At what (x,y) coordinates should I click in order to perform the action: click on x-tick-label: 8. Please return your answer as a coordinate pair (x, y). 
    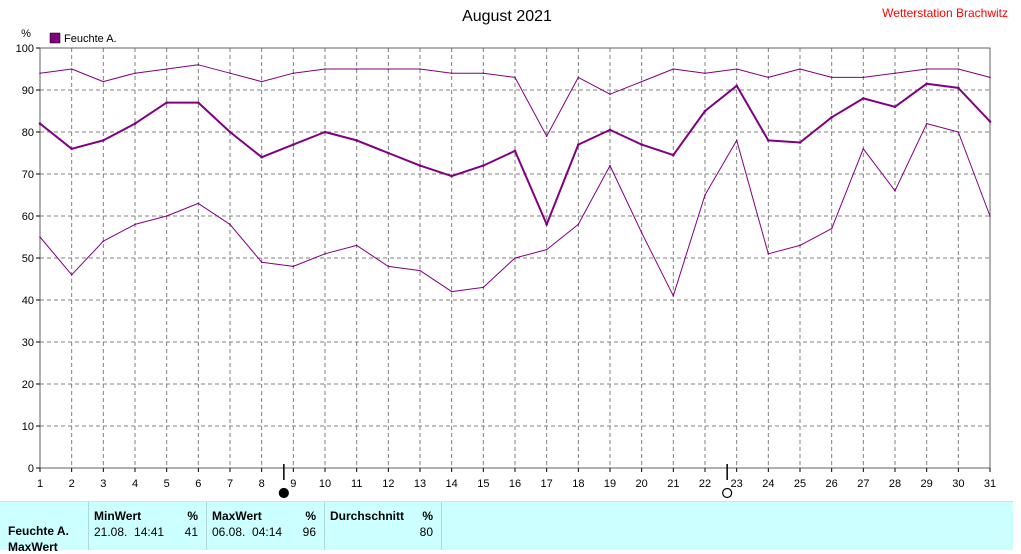
    Looking at the image, I should click on (262, 484).